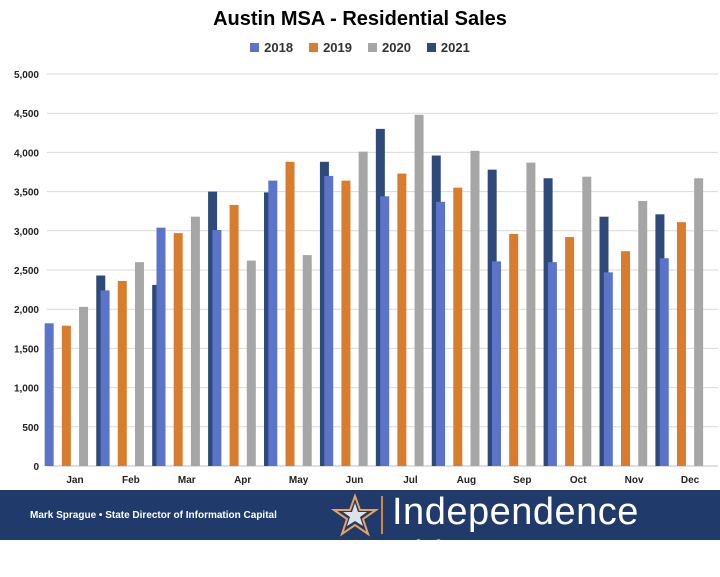  I want to click on x-tick-label: May, so click(299, 480).